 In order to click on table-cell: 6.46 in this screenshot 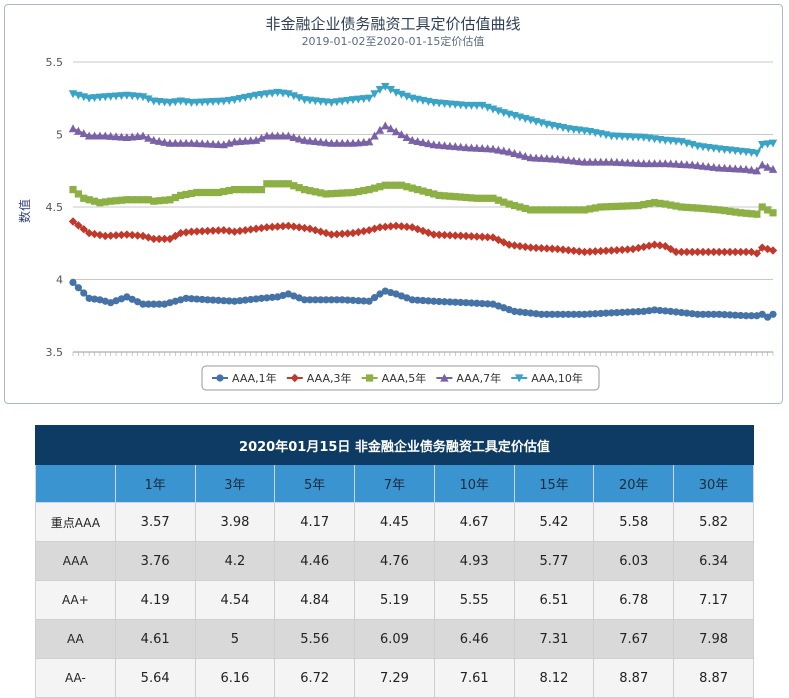, I will do `click(474, 639)`.